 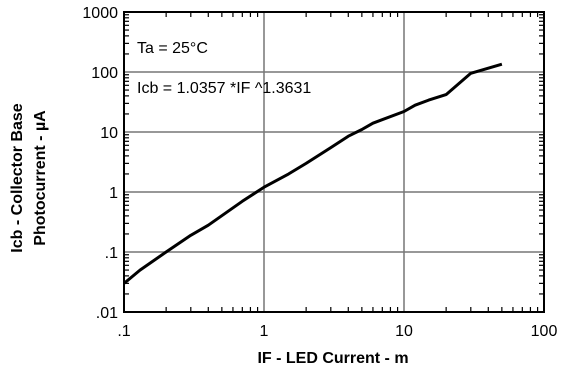 What do you see at coordinates (17, 177) in the screenshot?
I see `y-axis-label-line1: Icb - Collector Base` at bounding box center [17, 177].